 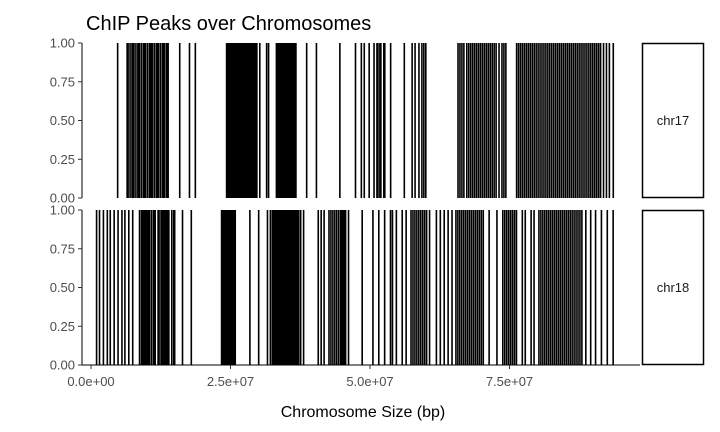 I want to click on facet-strip-chr18, so click(x=673, y=287).